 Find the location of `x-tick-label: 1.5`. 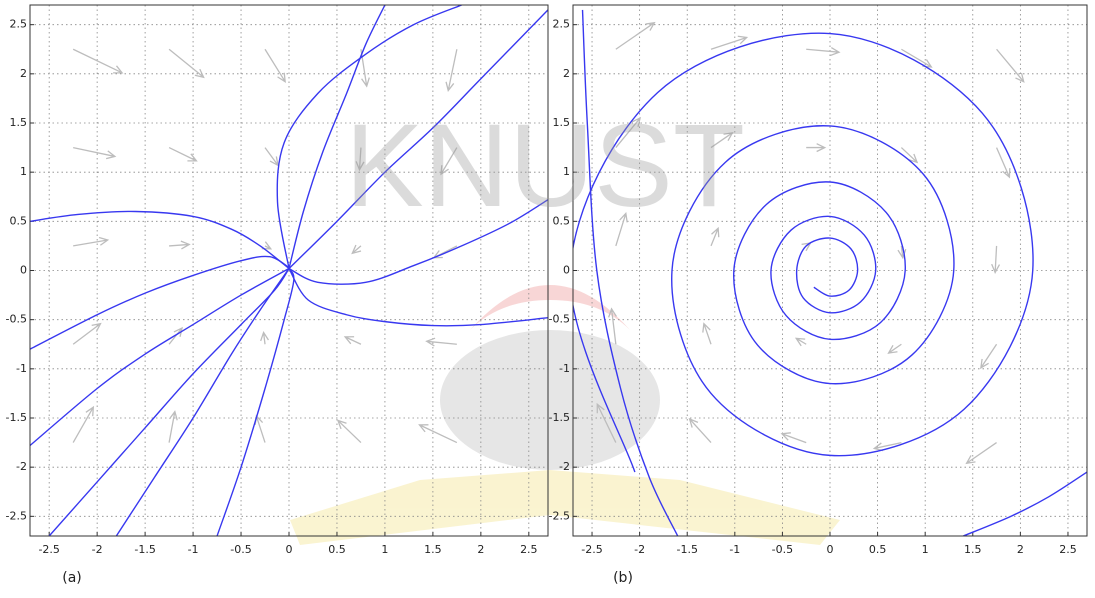

x-tick-label: 1.5 is located at coordinates (433, 549).